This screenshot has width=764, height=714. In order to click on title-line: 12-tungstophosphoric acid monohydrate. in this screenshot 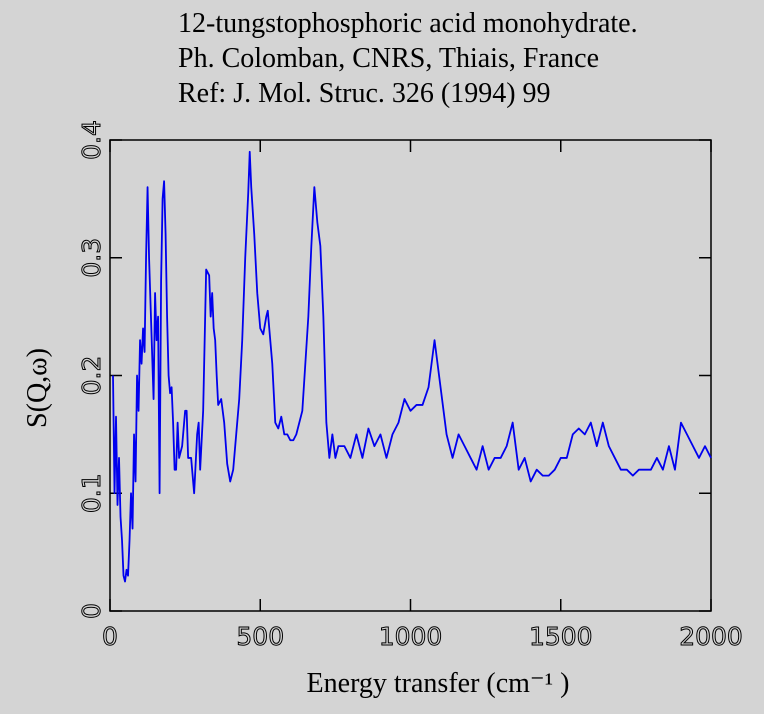, I will do `click(408, 23)`.